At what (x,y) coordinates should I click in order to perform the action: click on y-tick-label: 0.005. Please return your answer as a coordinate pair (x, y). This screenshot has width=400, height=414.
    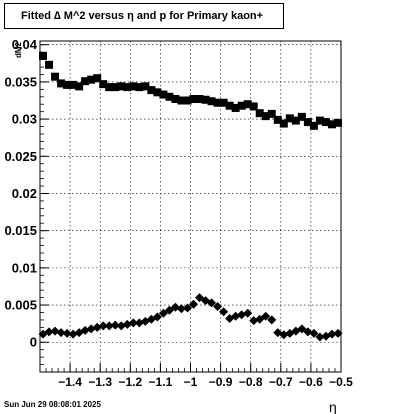
    Looking at the image, I should click on (20, 305).